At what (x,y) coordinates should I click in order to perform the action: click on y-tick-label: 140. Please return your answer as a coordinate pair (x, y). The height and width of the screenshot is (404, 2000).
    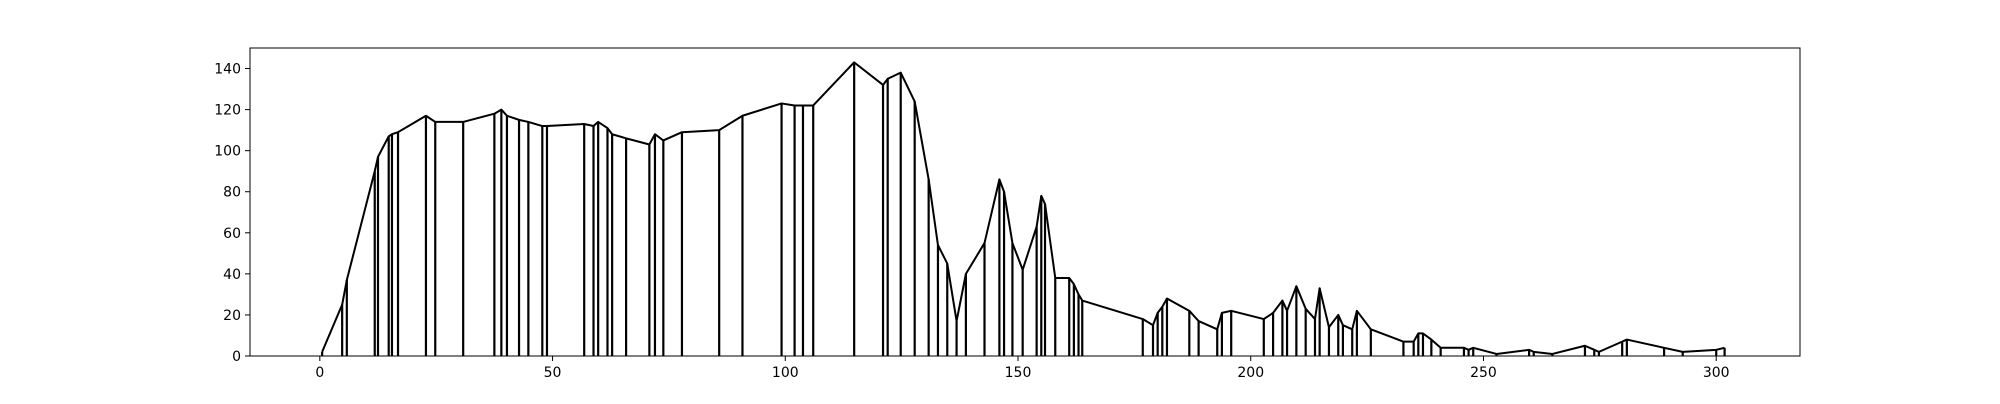
    Looking at the image, I should click on (227, 70).